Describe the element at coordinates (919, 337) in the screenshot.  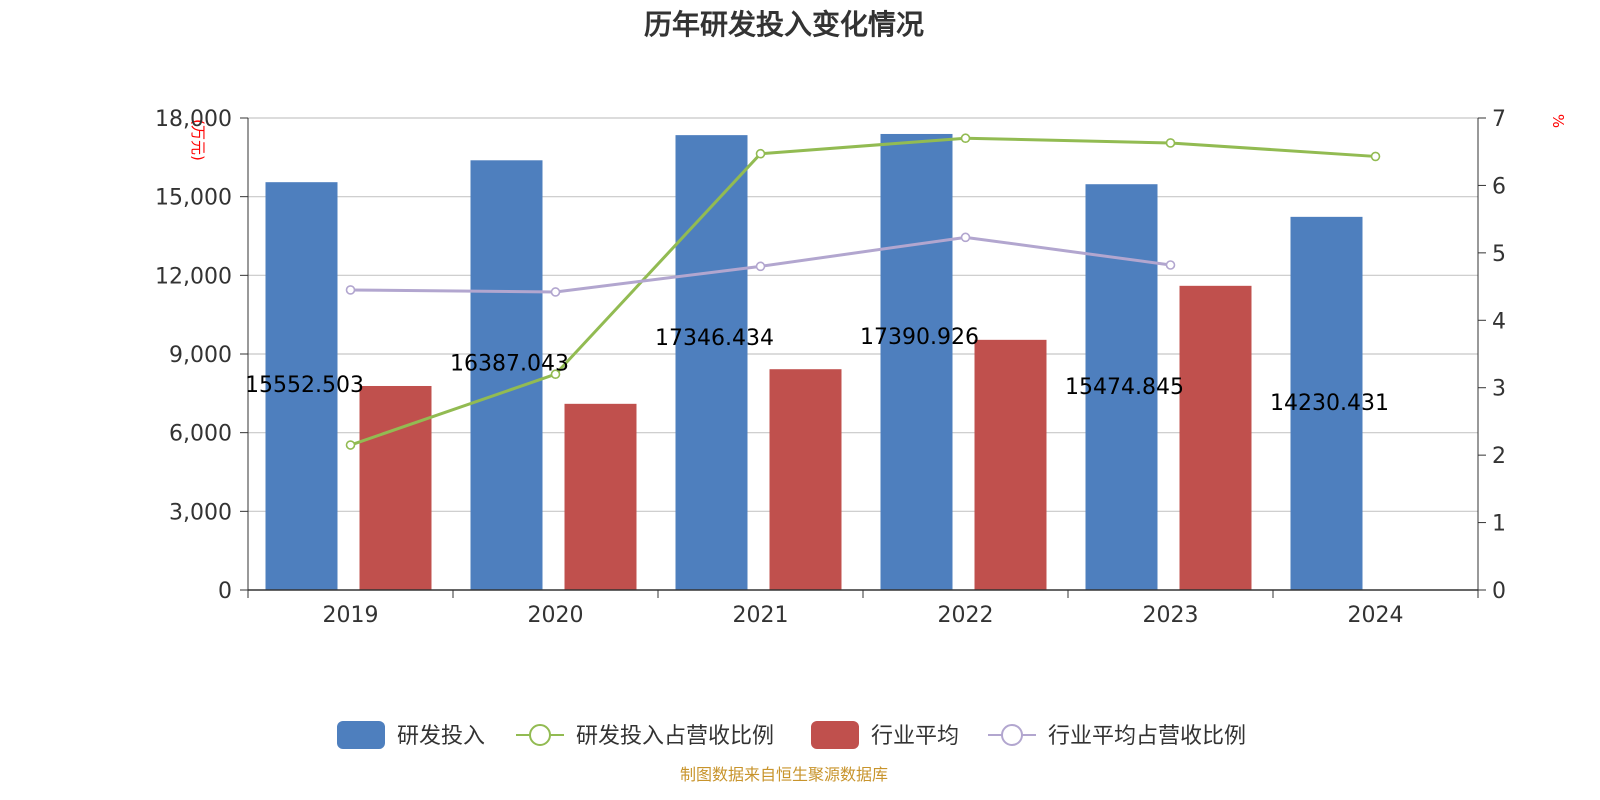
I see `bar-value-label: 17390.926` at that location.